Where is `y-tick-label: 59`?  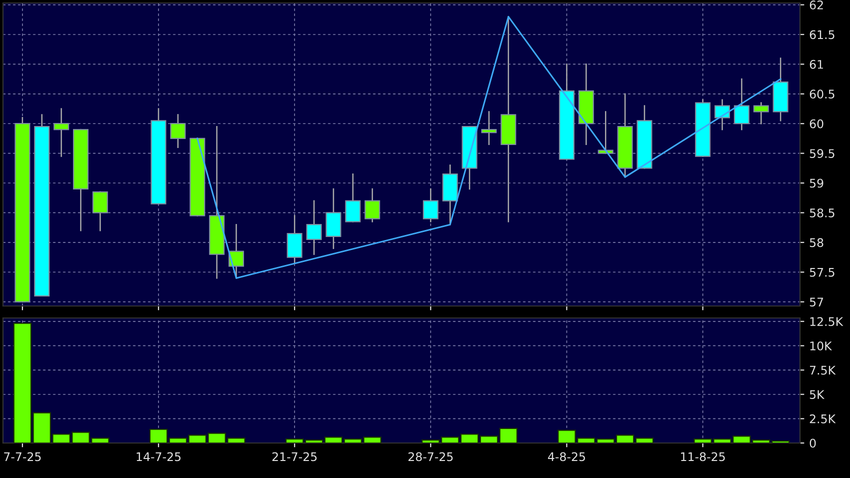 y-tick-label: 59 is located at coordinates (817, 183).